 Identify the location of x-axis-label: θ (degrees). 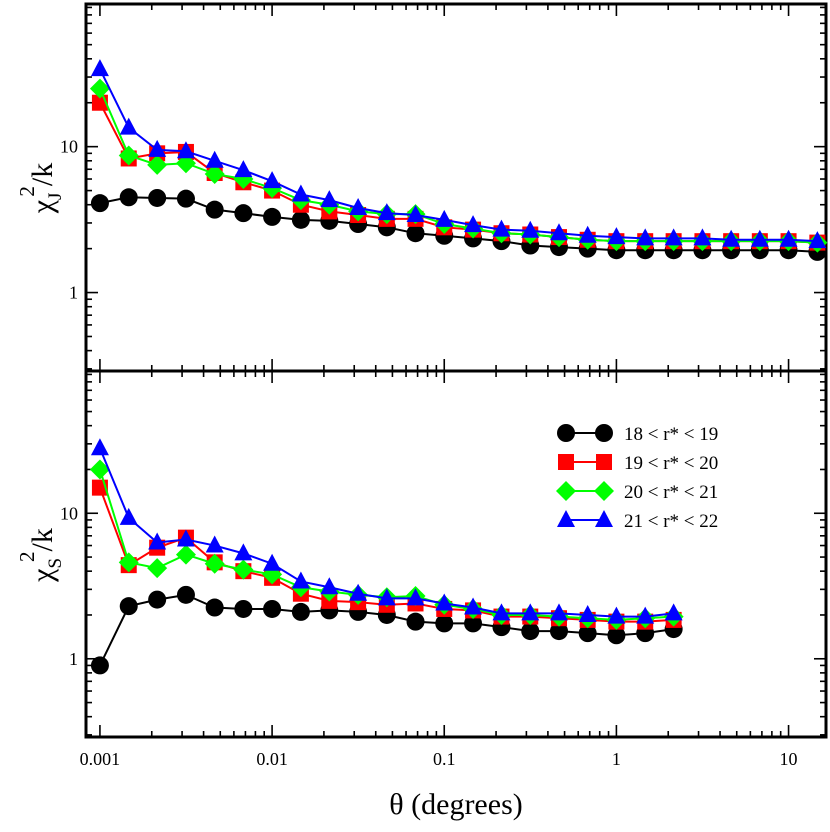
(455, 804).